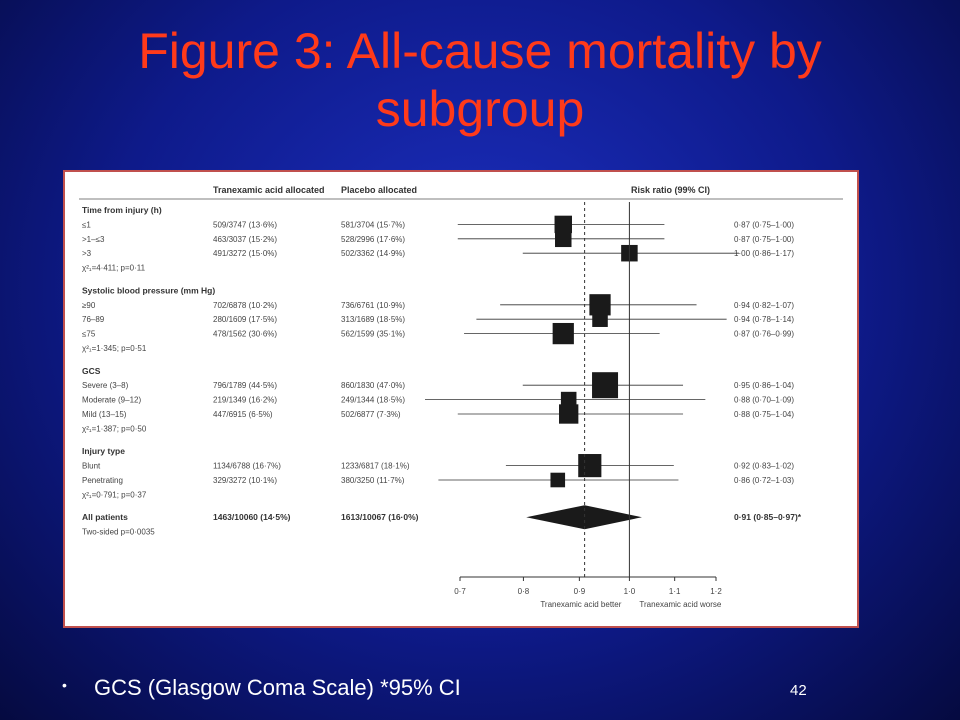 This screenshot has width=960, height=720. I want to click on row-treatment-events: 329/3272 (10·1%), so click(245, 480).